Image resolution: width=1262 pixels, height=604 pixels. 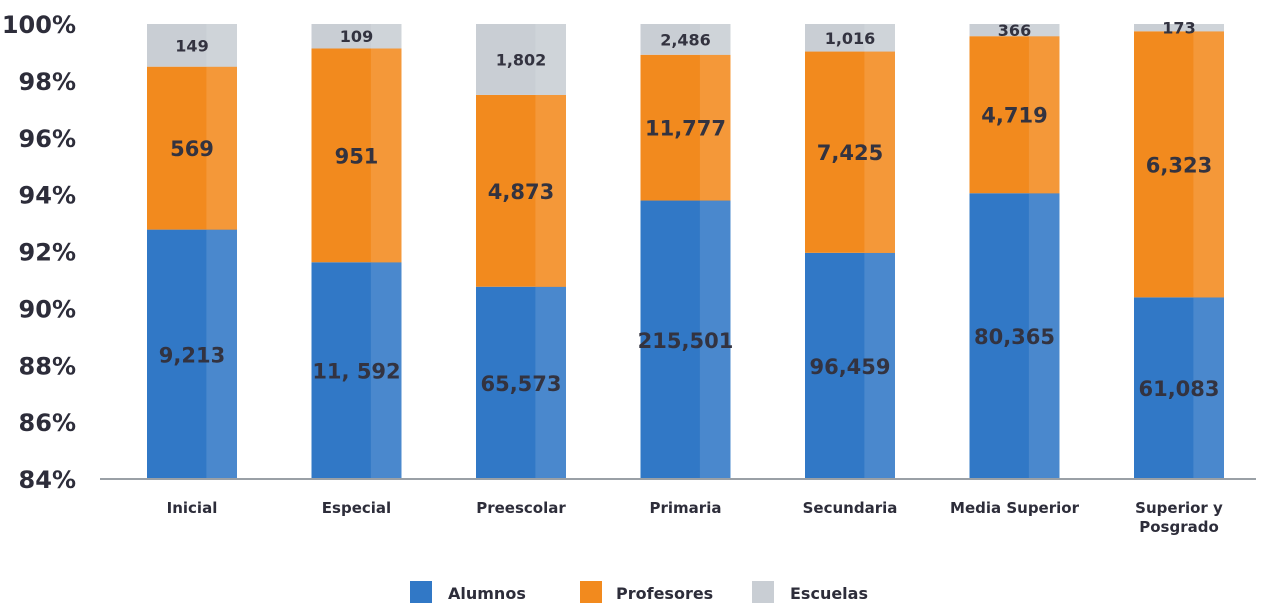 I want to click on data-label: 4,873, so click(x=521, y=192).